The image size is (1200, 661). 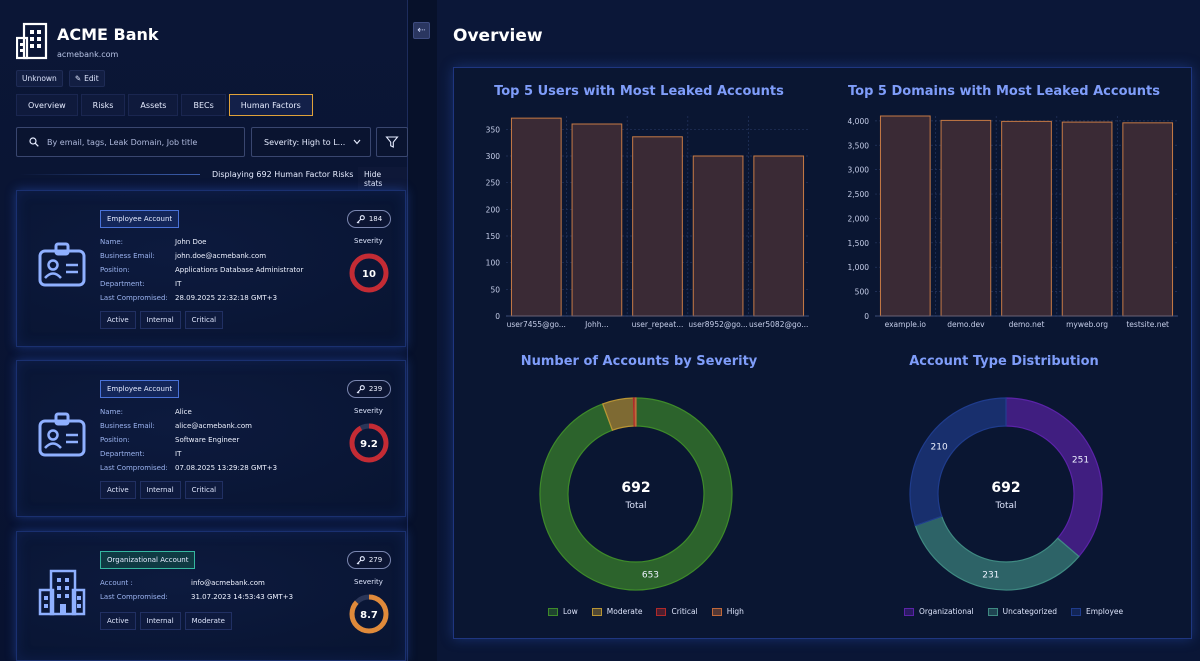 What do you see at coordinates (859, 145) in the screenshot?
I see `y-tick-label: 3,500` at bounding box center [859, 145].